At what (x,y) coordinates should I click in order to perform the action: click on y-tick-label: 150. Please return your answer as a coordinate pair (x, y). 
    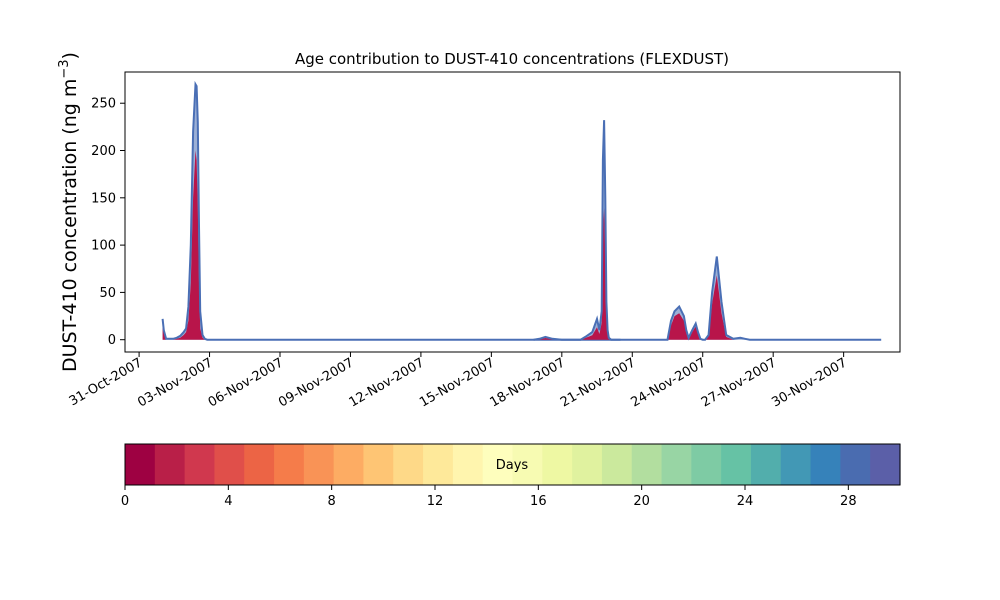
    Looking at the image, I should click on (103, 198).